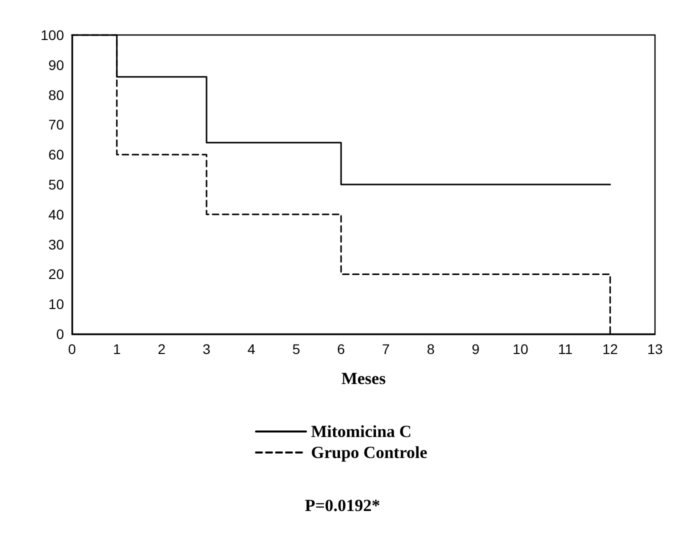 This screenshot has width=685, height=539. What do you see at coordinates (52, 35) in the screenshot?
I see `y-tick-label: 100` at bounding box center [52, 35].